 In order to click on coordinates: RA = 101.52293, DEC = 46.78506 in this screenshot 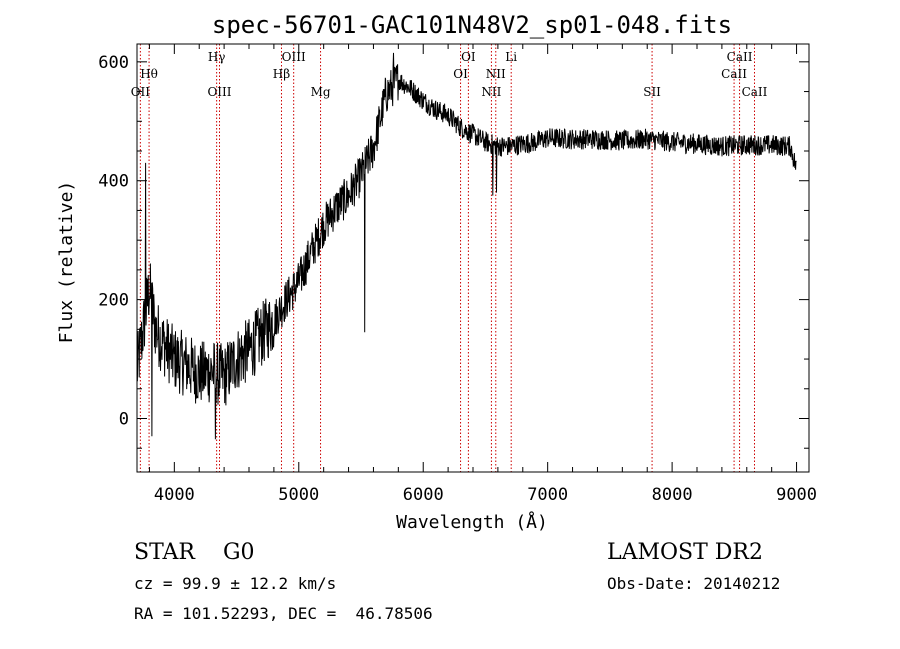, I will do `click(283, 613)`.